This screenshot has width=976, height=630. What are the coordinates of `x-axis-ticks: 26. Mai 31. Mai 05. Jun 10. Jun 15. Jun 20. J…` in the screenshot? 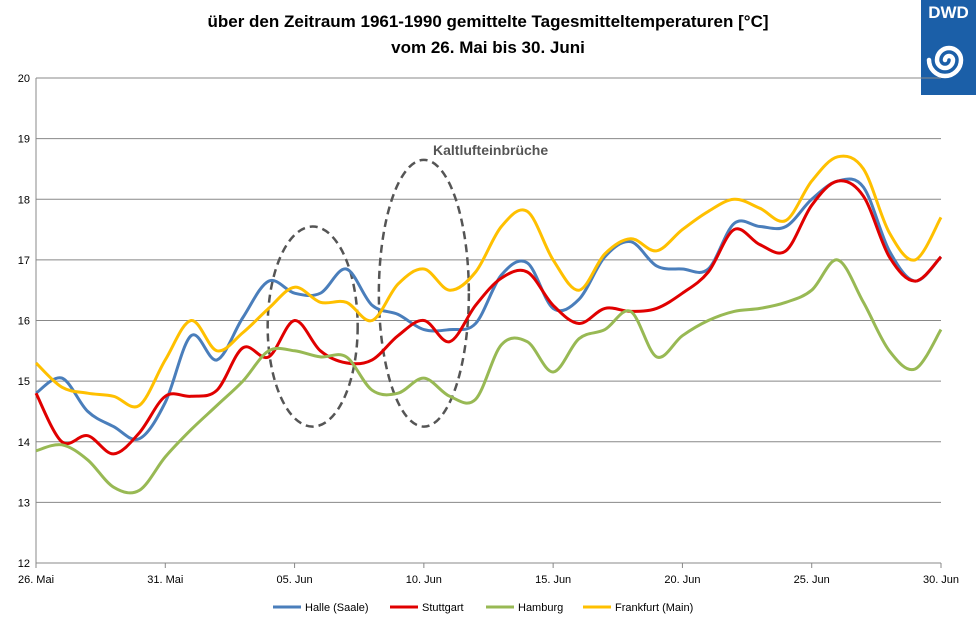 It's located at (488, 574).